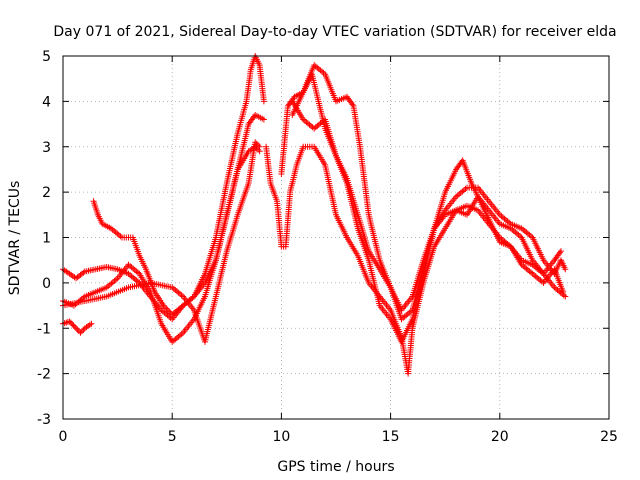 The width and height of the screenshot is (640, 480). Describe the element at coordinates (609, 437) in the screenshot. I see `x-tick-label: 25` at that location.